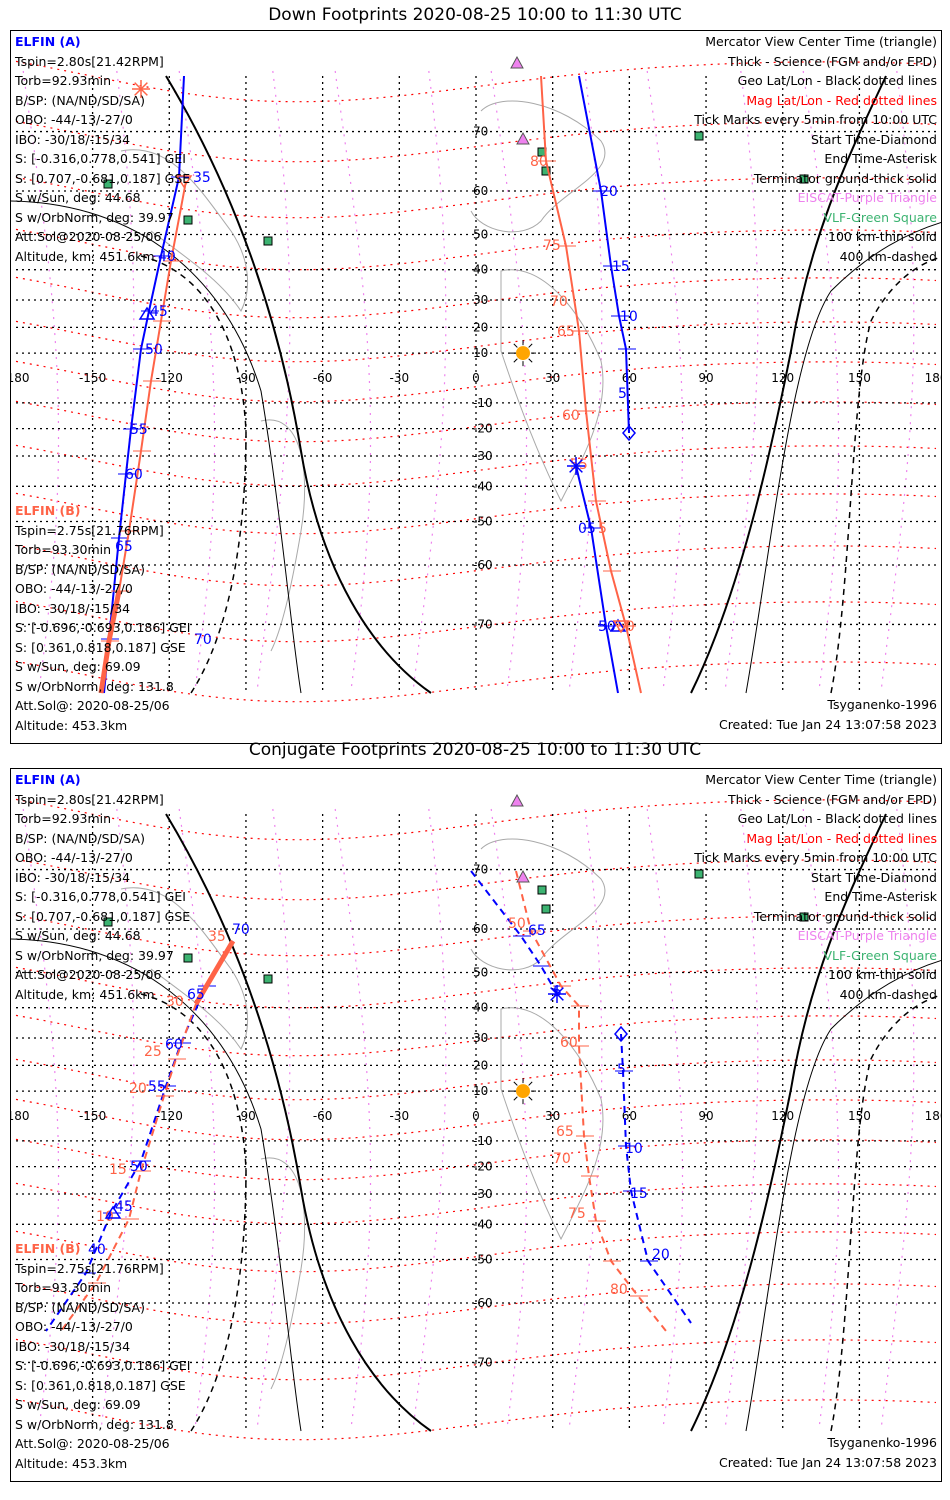  Describe the element at coordinates (169, 378) in the screenshot. I see `lon-label: -120` at that location.